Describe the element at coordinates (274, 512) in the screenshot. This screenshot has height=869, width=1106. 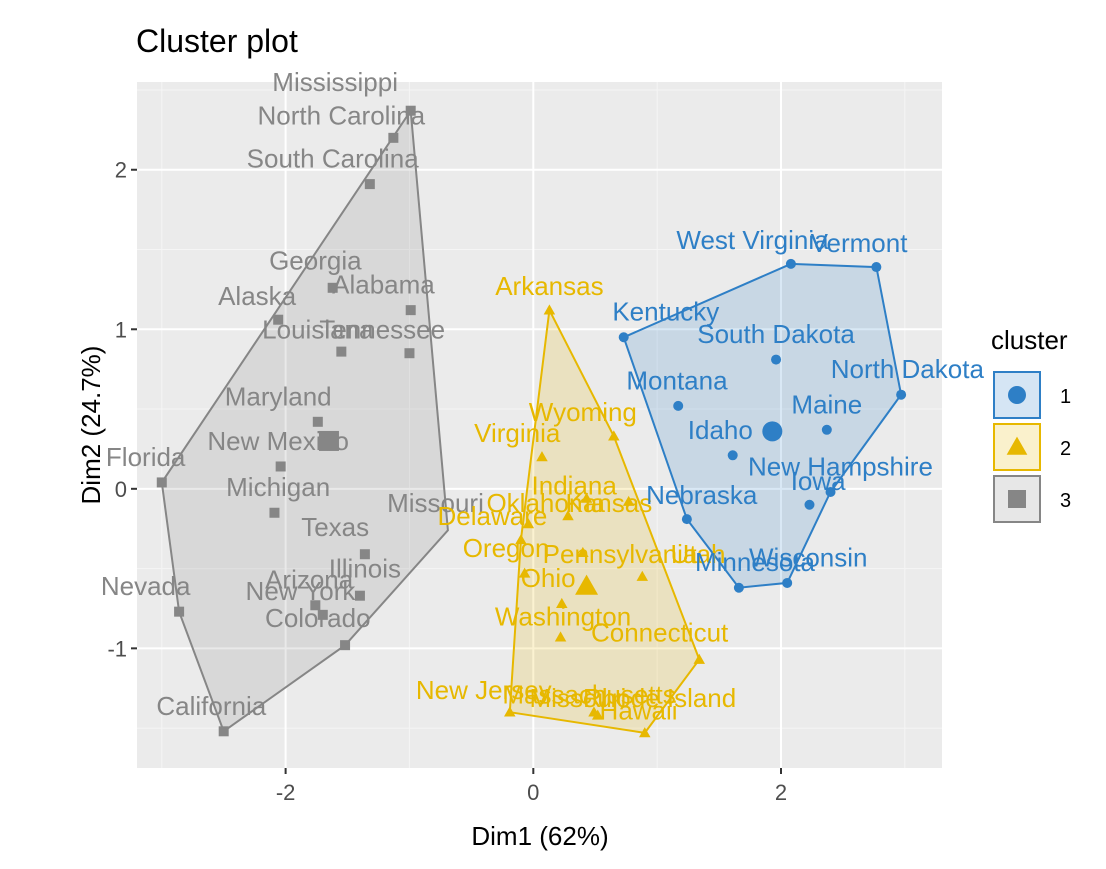
I see `point-michigan` at that location.